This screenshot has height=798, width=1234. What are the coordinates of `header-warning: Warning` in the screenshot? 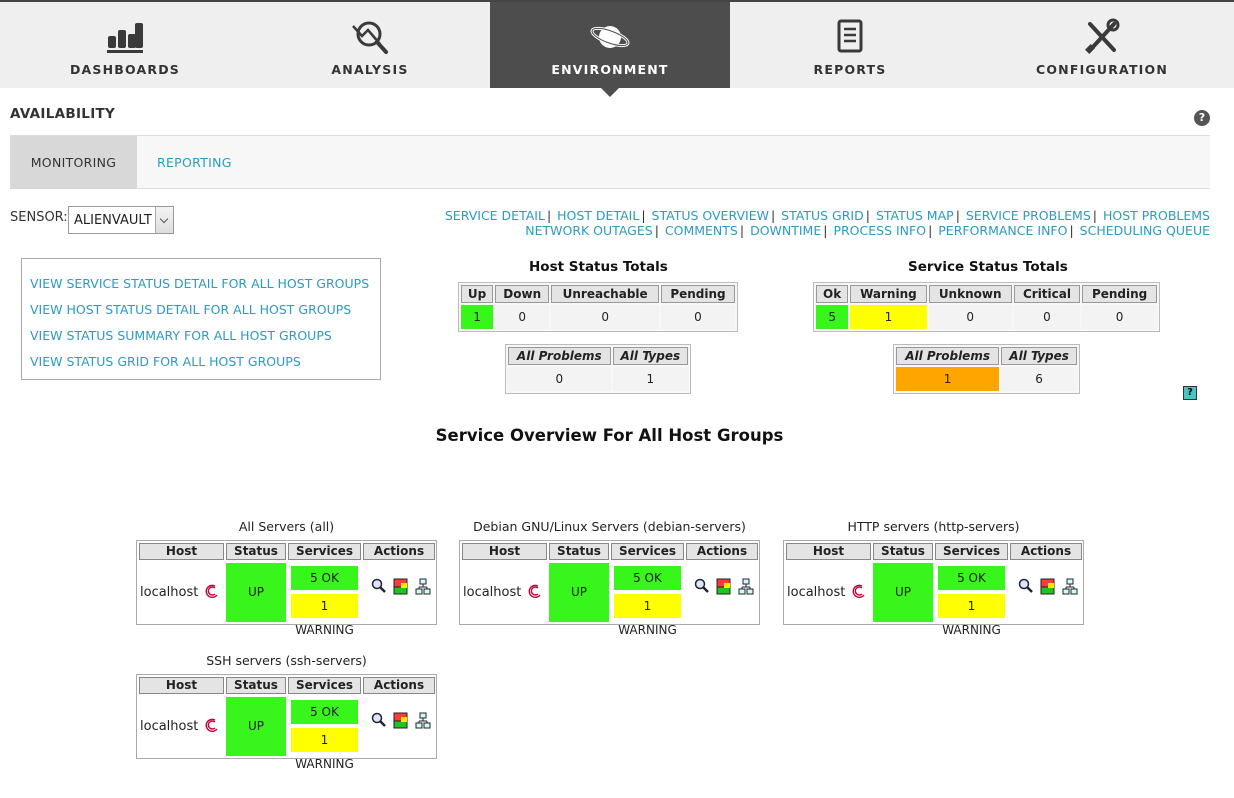 It's located at (888, 294).